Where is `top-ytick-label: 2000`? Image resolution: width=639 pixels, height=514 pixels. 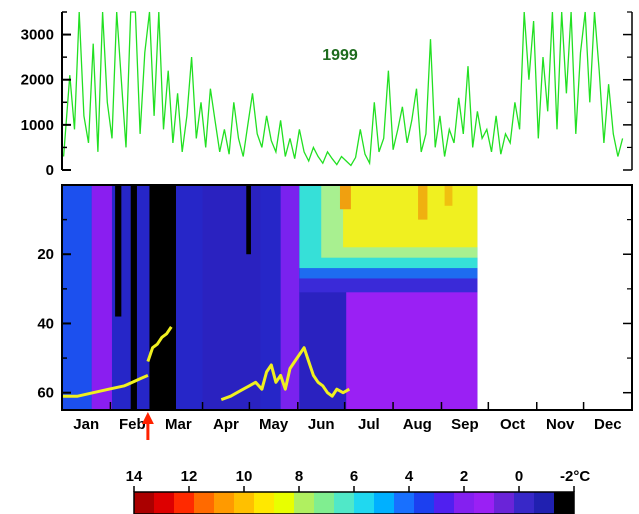 top-ytick-label: 2000 is located at coordinates (37, 80).